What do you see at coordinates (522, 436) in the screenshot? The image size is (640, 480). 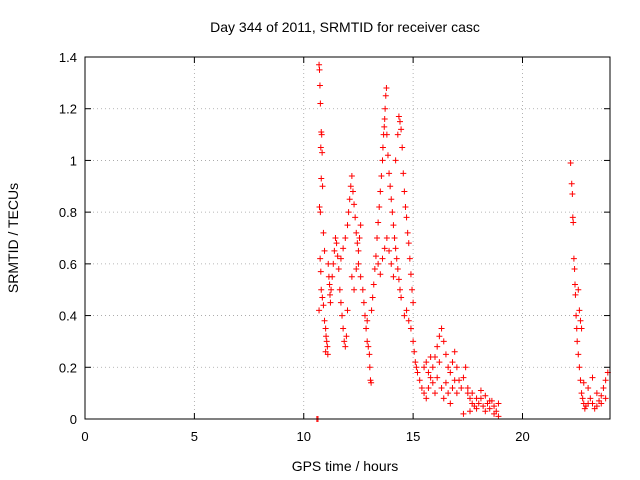 I see `x-tick-label: 20` at bounding box center [522, 436].